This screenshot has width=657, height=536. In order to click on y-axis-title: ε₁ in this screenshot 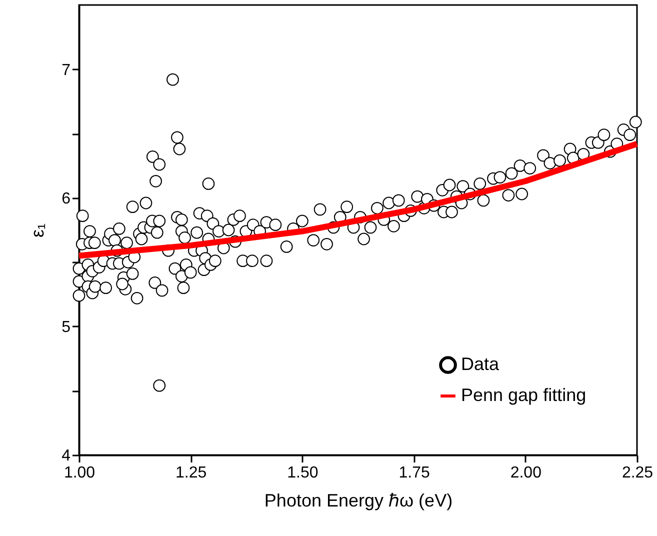, I will do `click(38, 230)`.